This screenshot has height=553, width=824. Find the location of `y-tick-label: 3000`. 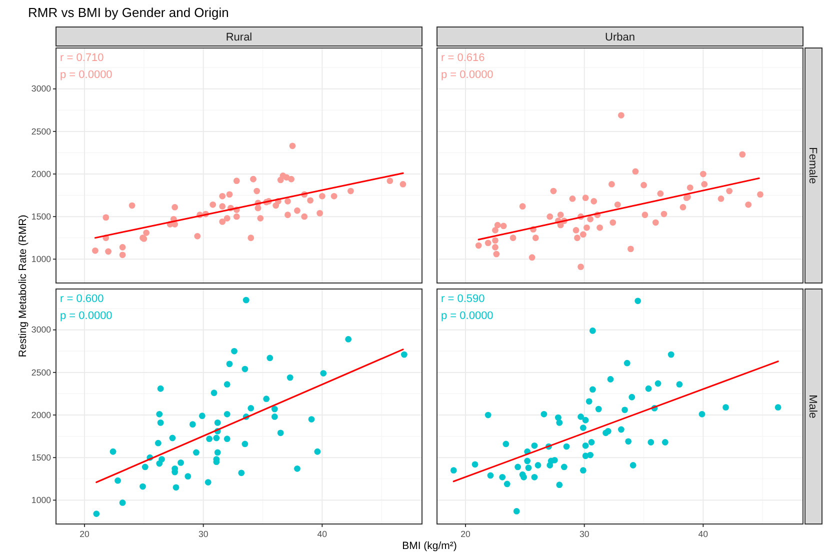

y-tick-label: 3000 is located at coordinates (41, 329).